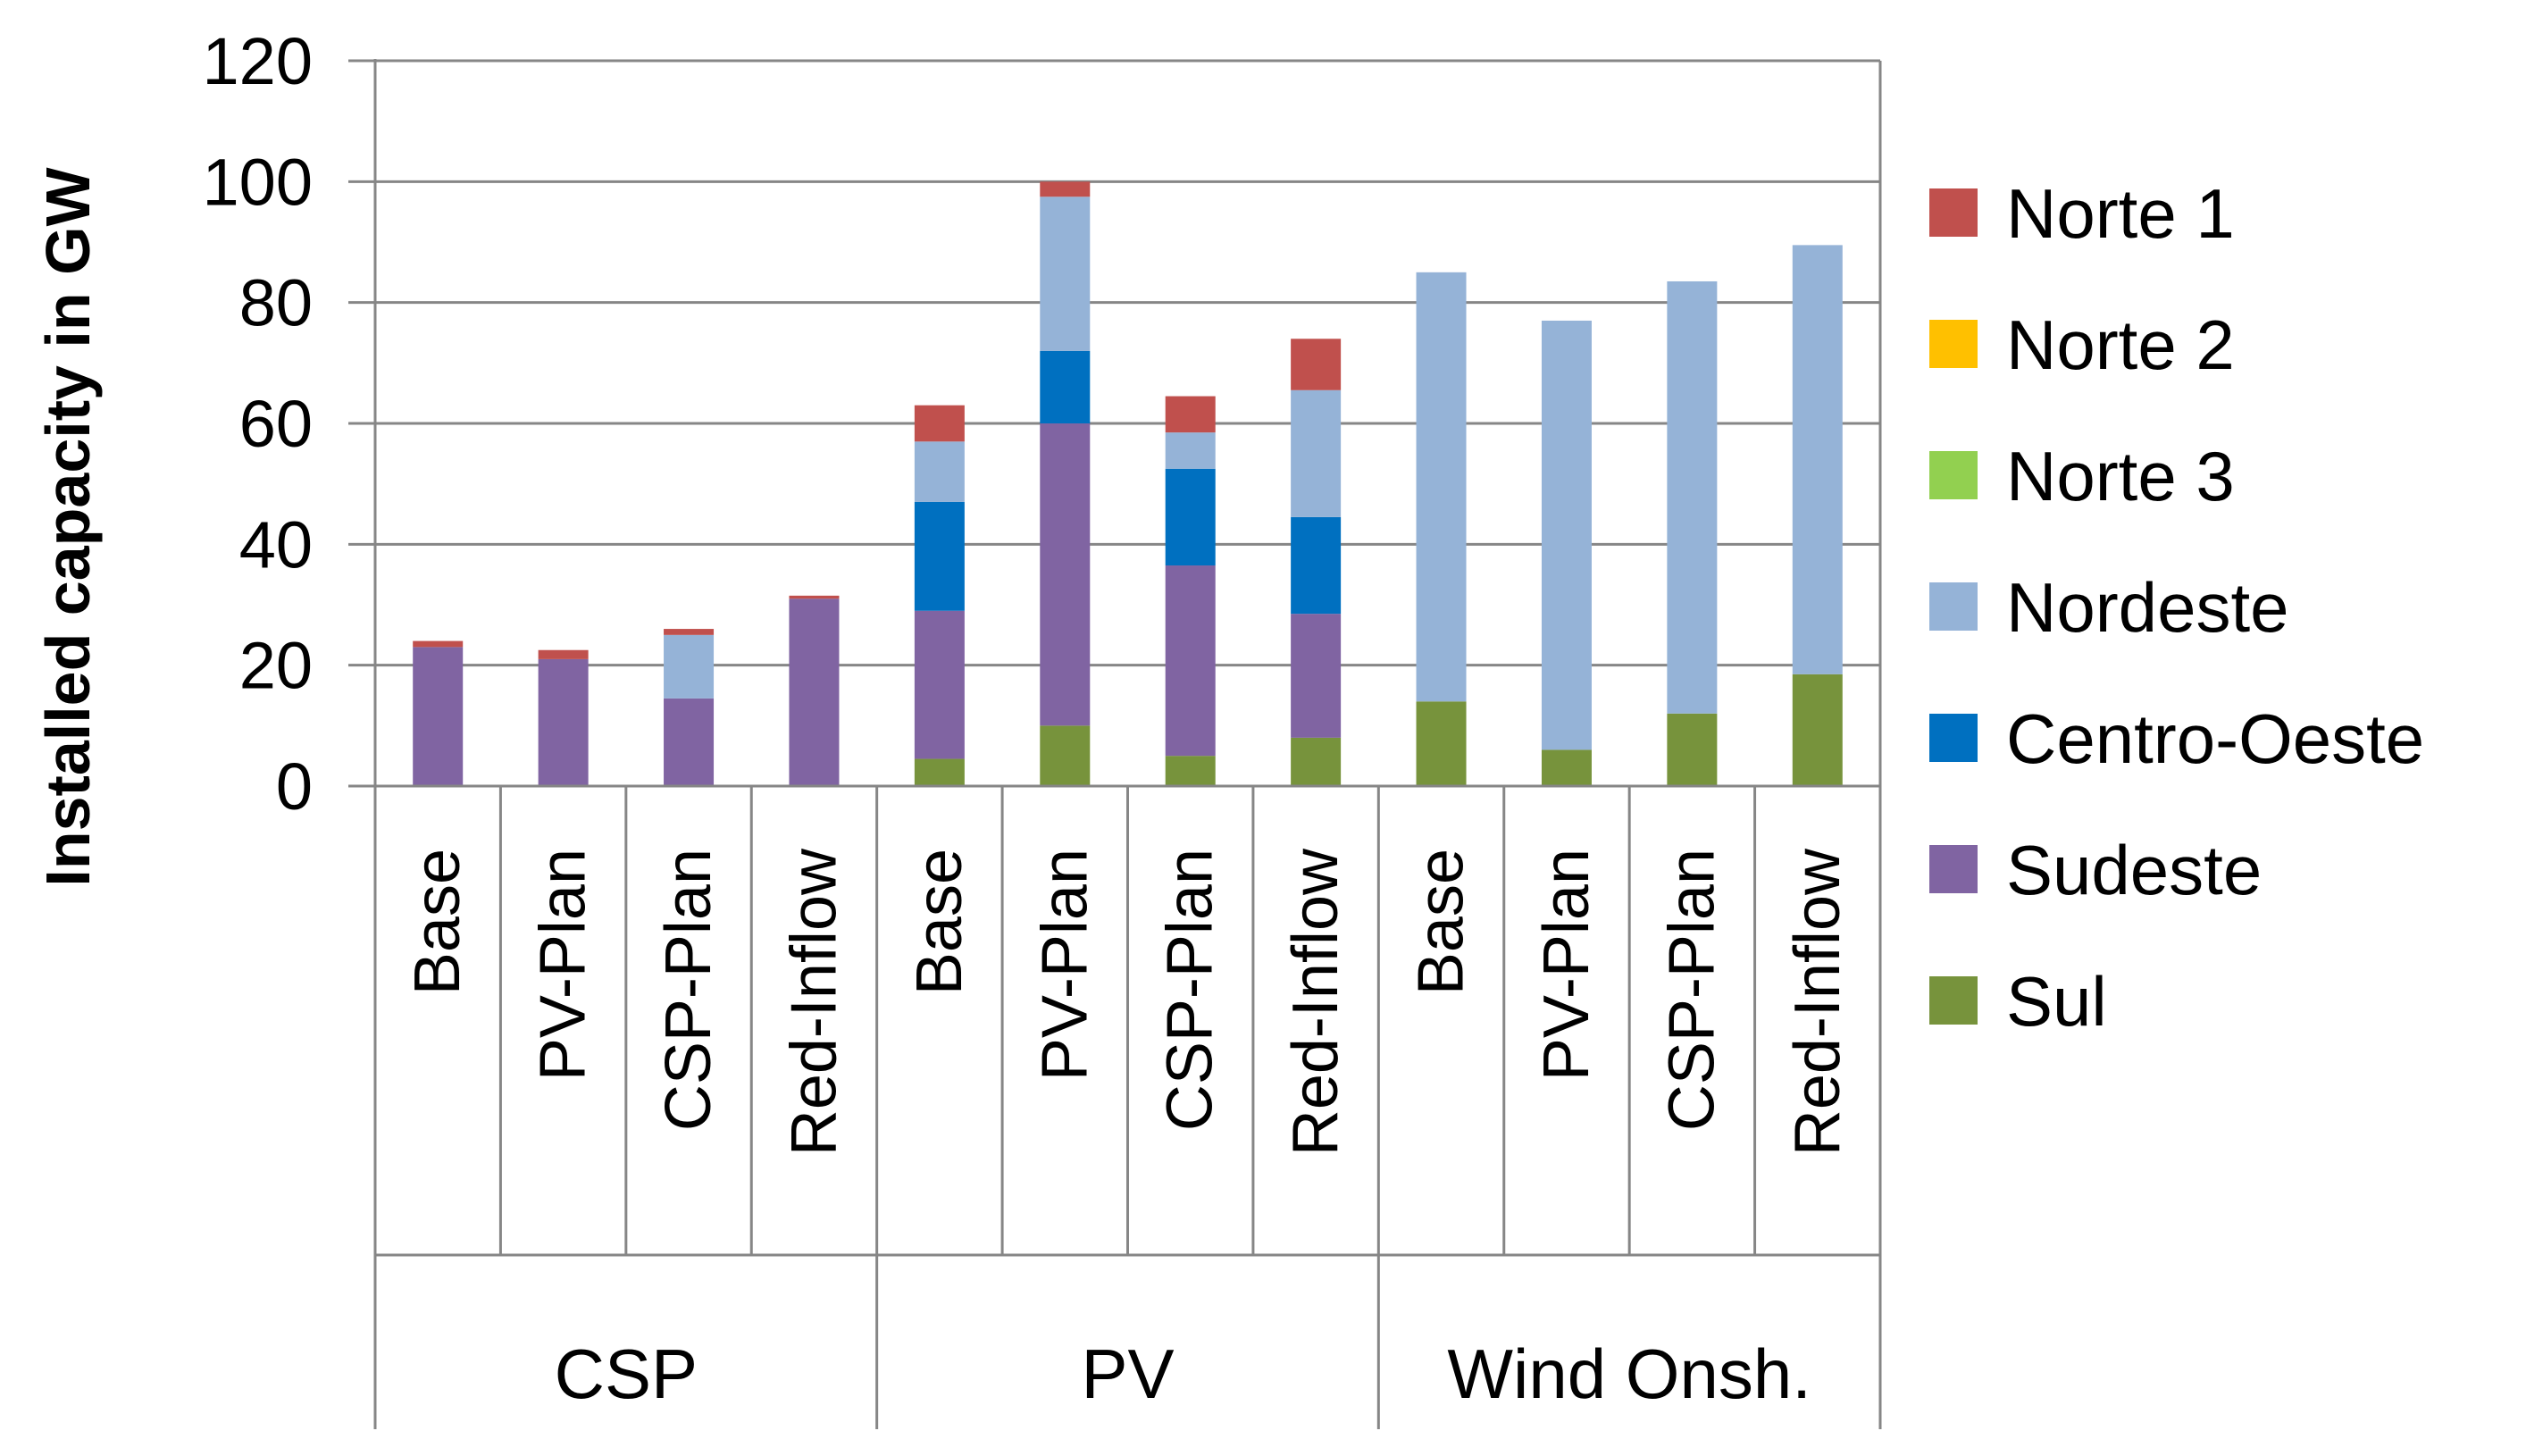  I want to click on y-axis-title: Installed capacity in GW, so click(68, 526).